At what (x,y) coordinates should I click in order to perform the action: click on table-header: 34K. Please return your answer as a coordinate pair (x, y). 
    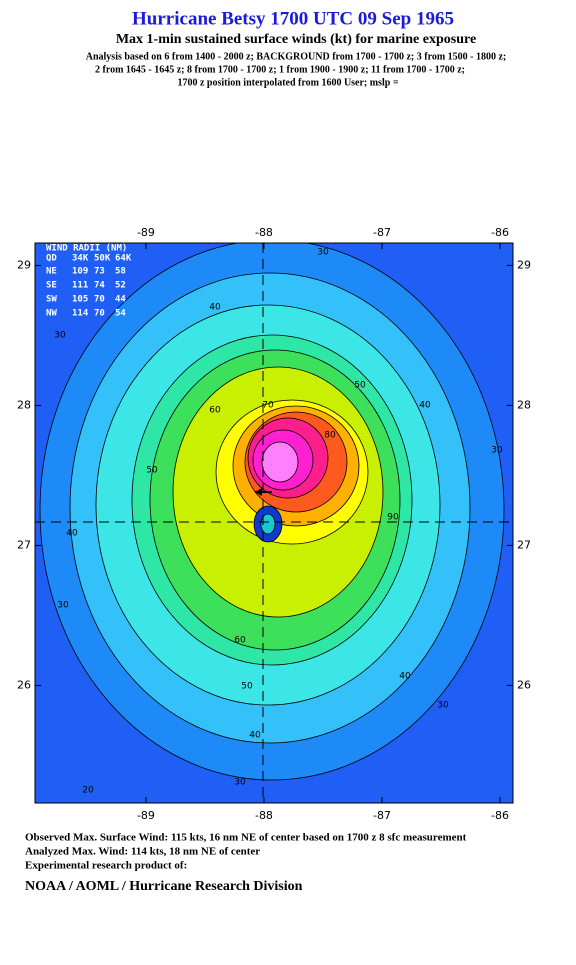
    Looking at the image, I should click on (80, 259).